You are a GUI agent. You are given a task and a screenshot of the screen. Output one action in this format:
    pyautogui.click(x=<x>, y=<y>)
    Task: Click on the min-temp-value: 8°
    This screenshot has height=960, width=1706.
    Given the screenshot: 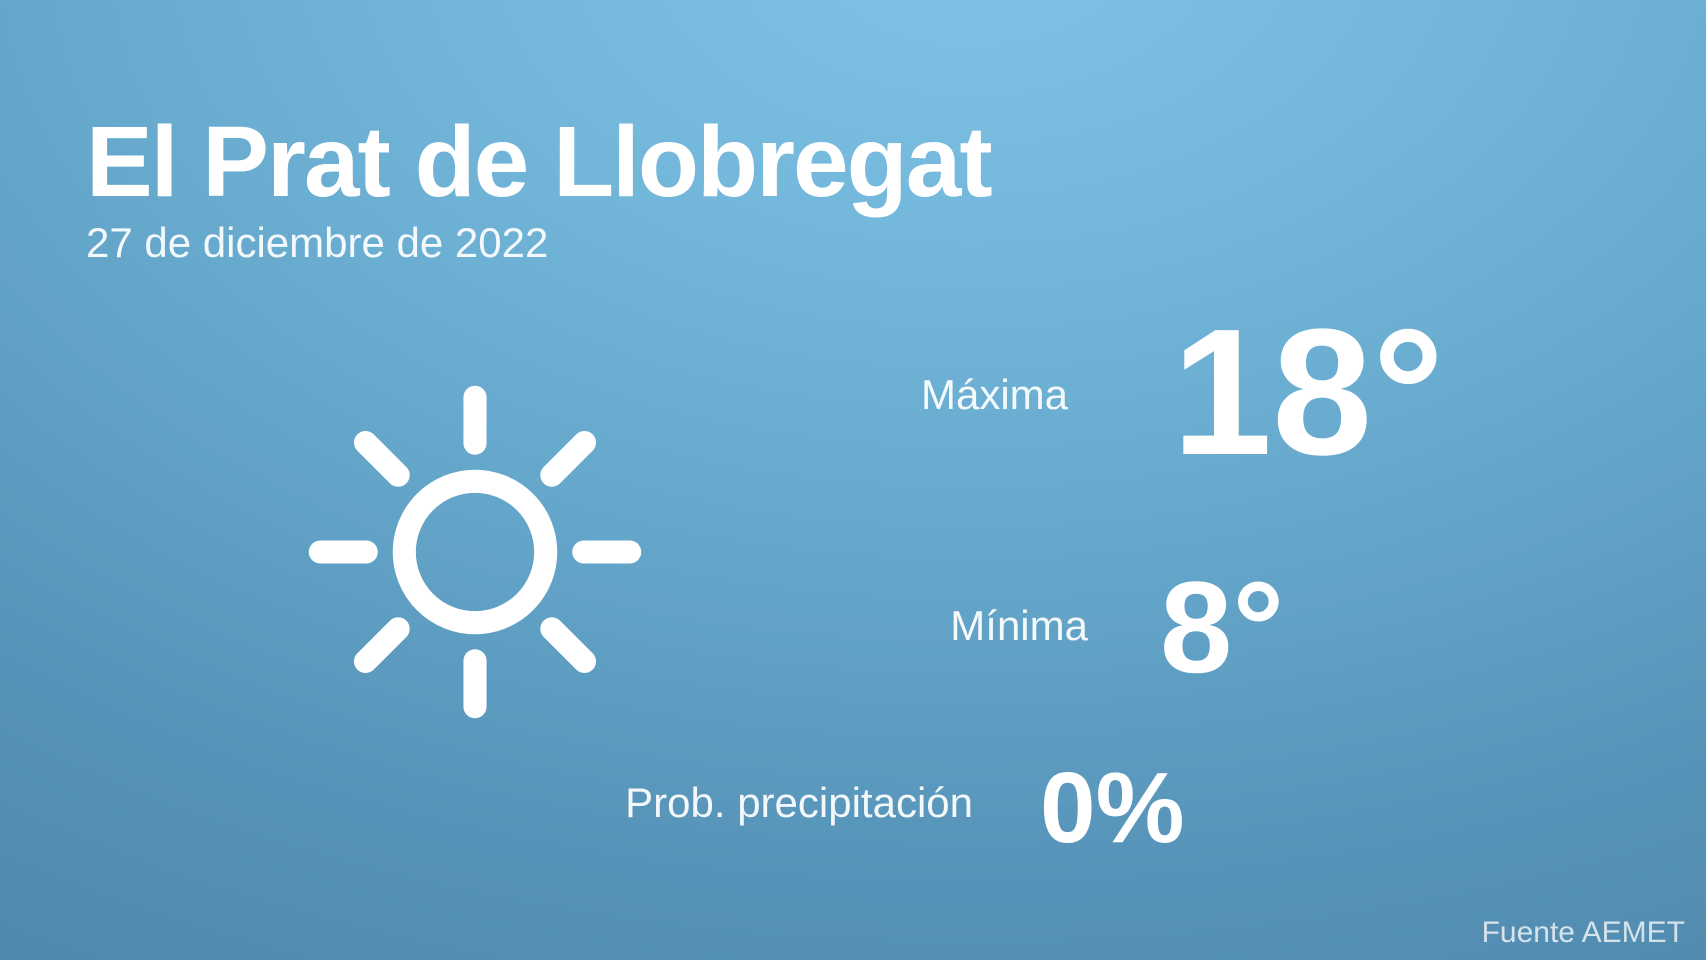 What is the action you would take?
    pyautogui.click(x=1222, y=627)
    